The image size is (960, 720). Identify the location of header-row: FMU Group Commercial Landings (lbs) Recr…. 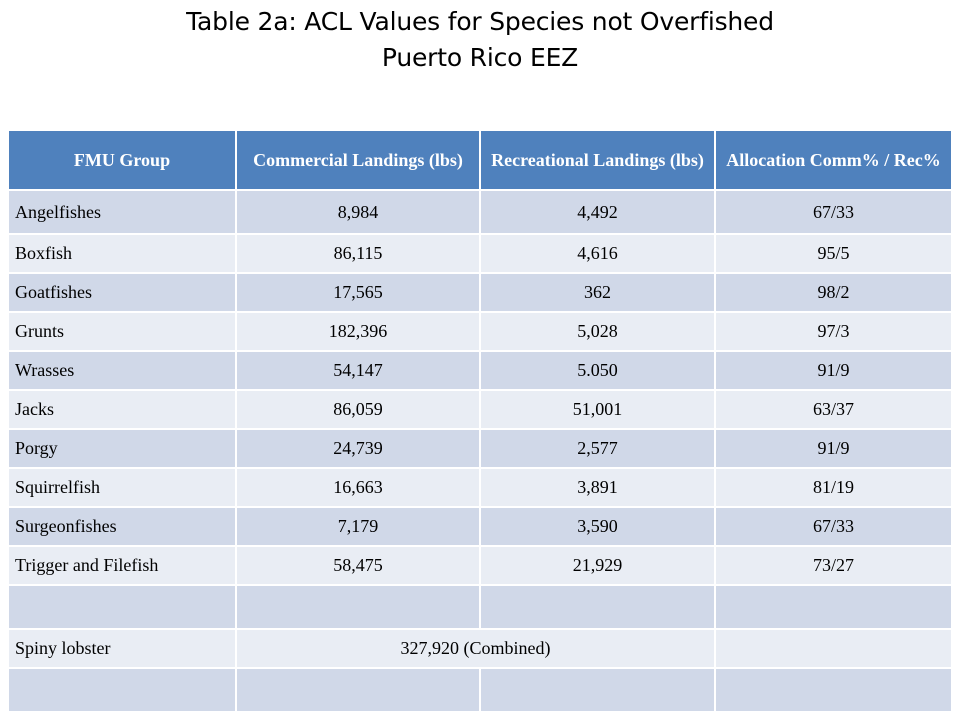
(480, 160).